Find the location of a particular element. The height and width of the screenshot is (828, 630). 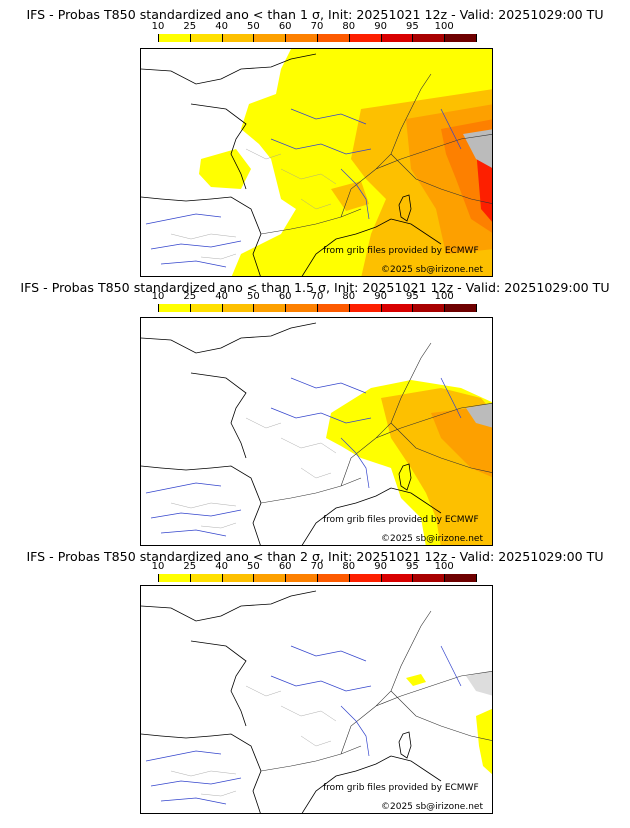

borders is located at coordinates (376, 423).